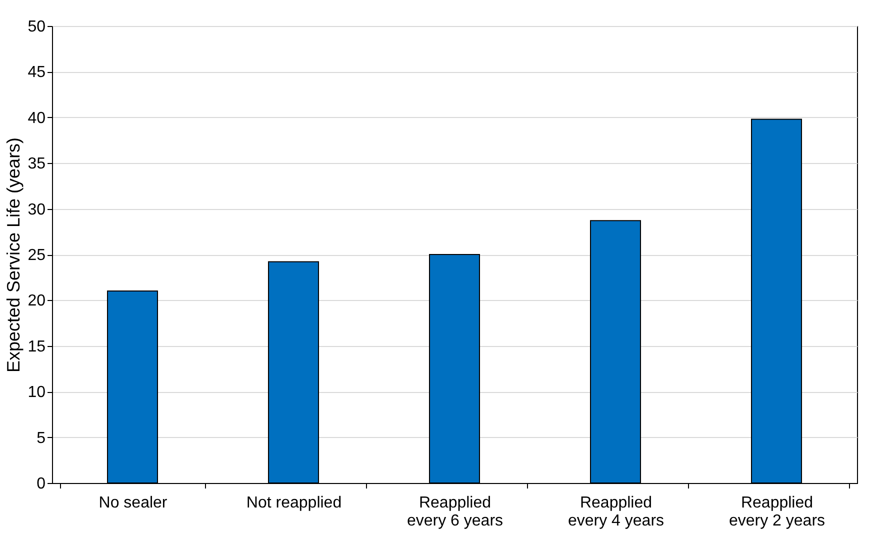 The height and width of the screenshot is (546, 893). What do you see at coordinates (37, 255) in the screenshot?
I see `y-tick-label: 25` at bounding box center [37, 255].